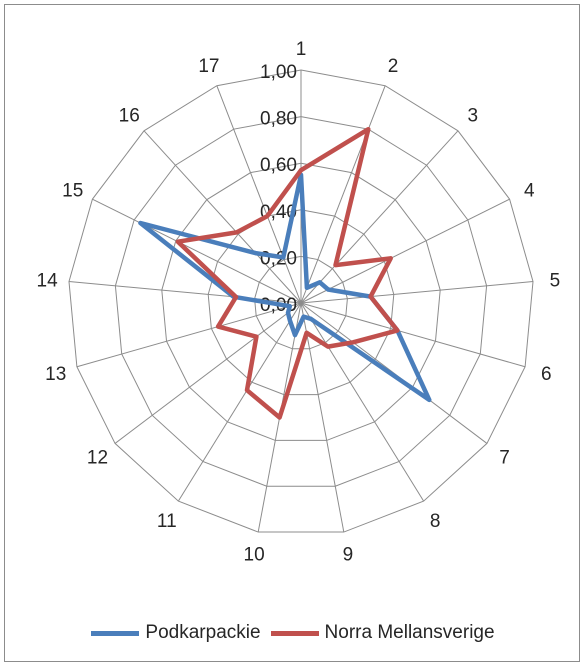 The height and width of the screenshot is (668, 586). I want to click on radial-tick-labels: 0,000,200,400,600,801,00, so click(278, 189).